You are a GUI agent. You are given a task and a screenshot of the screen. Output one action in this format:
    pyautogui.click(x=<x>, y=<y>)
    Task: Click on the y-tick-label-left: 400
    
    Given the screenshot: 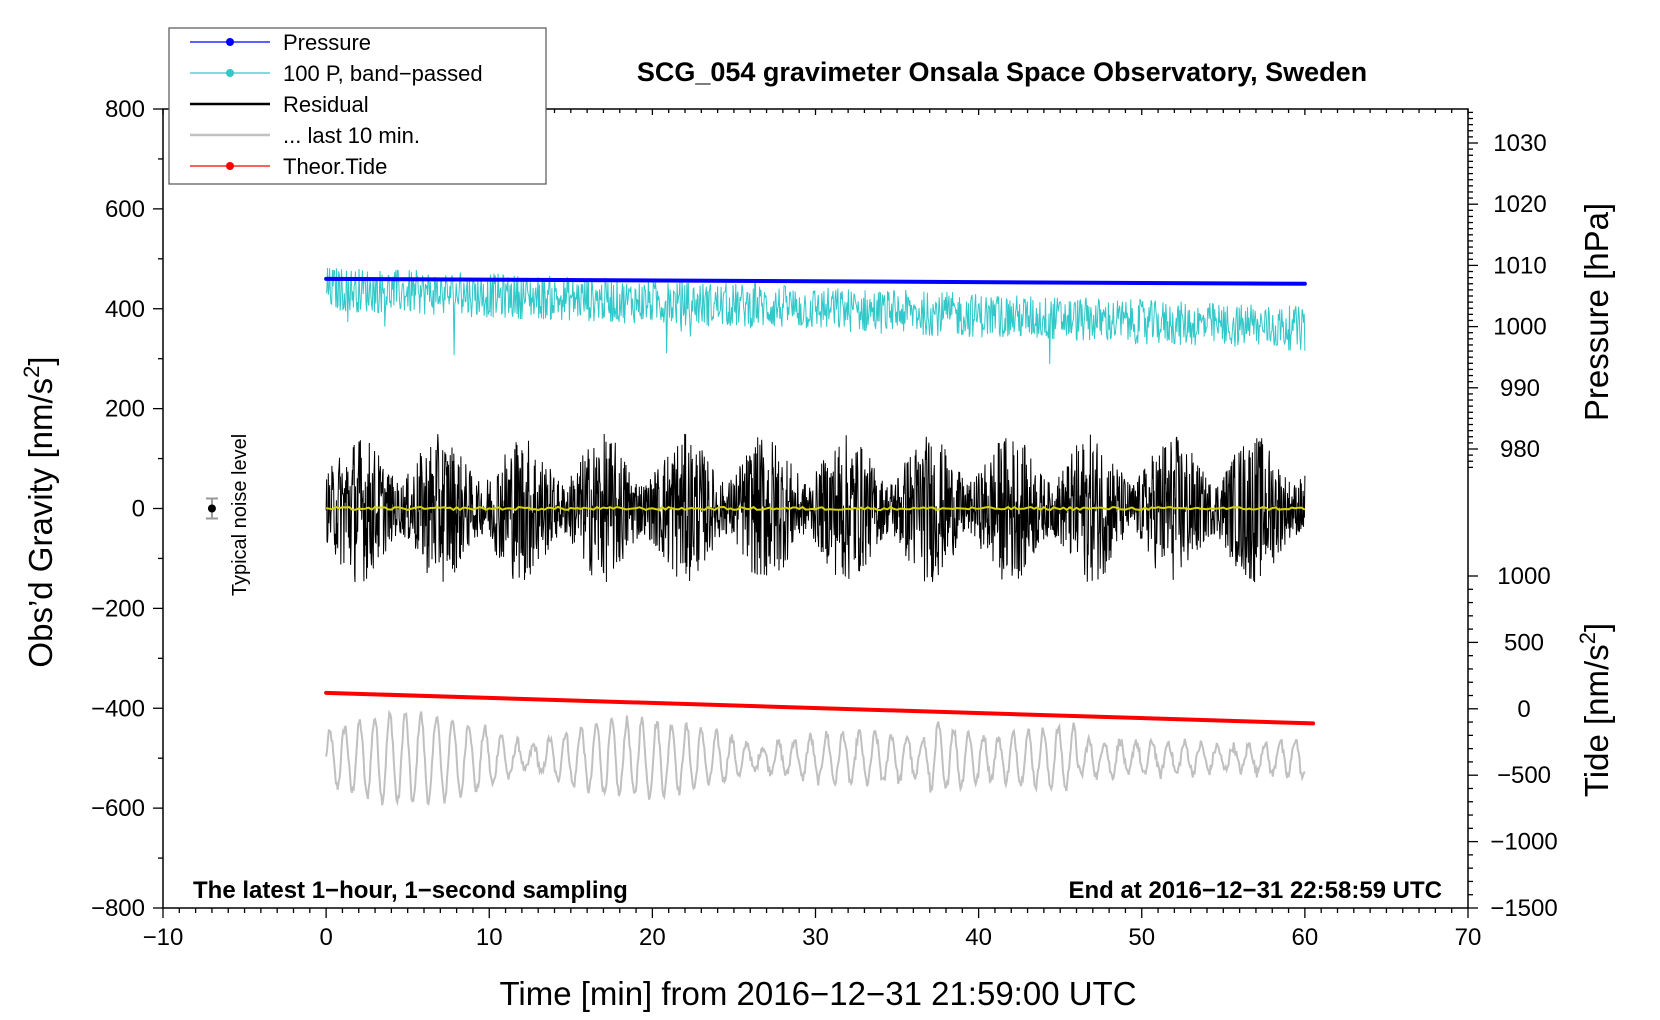 What is the action you would take?
    pyautogui.click(x=125, y=309)
    